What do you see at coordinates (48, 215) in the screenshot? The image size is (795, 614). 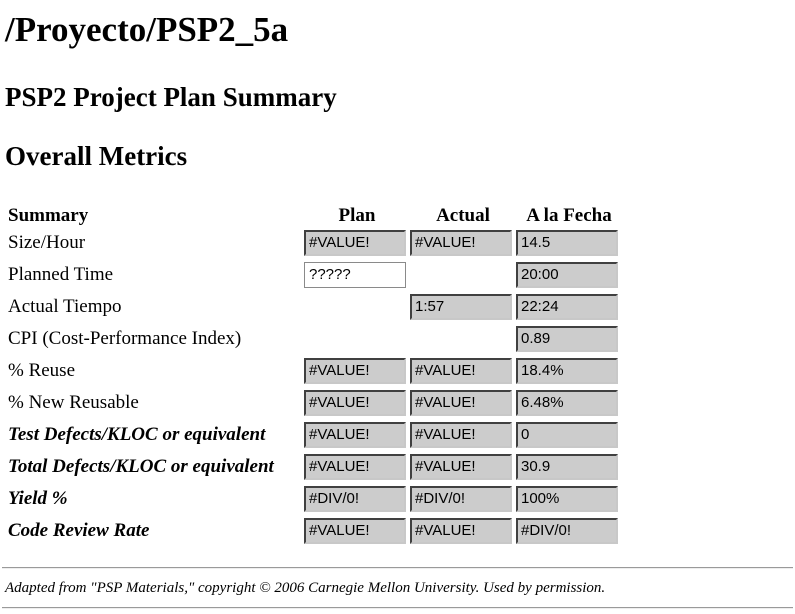 I see `summary-header: Summary` at bounding box center [48, 215].